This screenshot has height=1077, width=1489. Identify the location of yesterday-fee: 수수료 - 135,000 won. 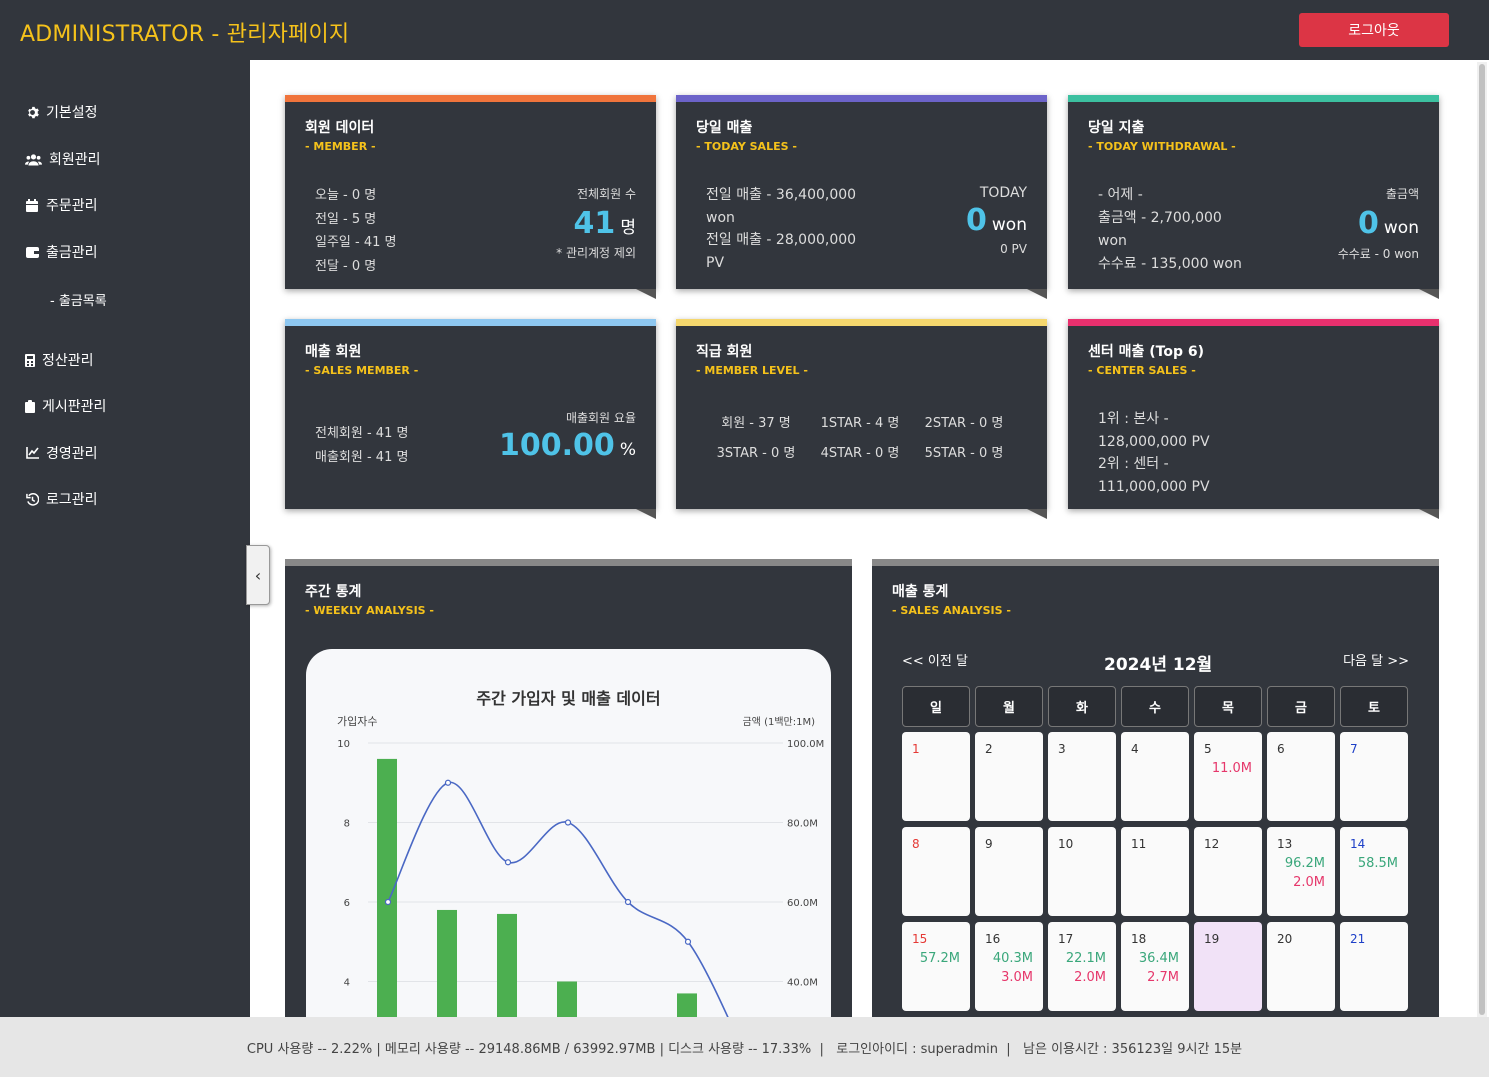
(1170, 264).